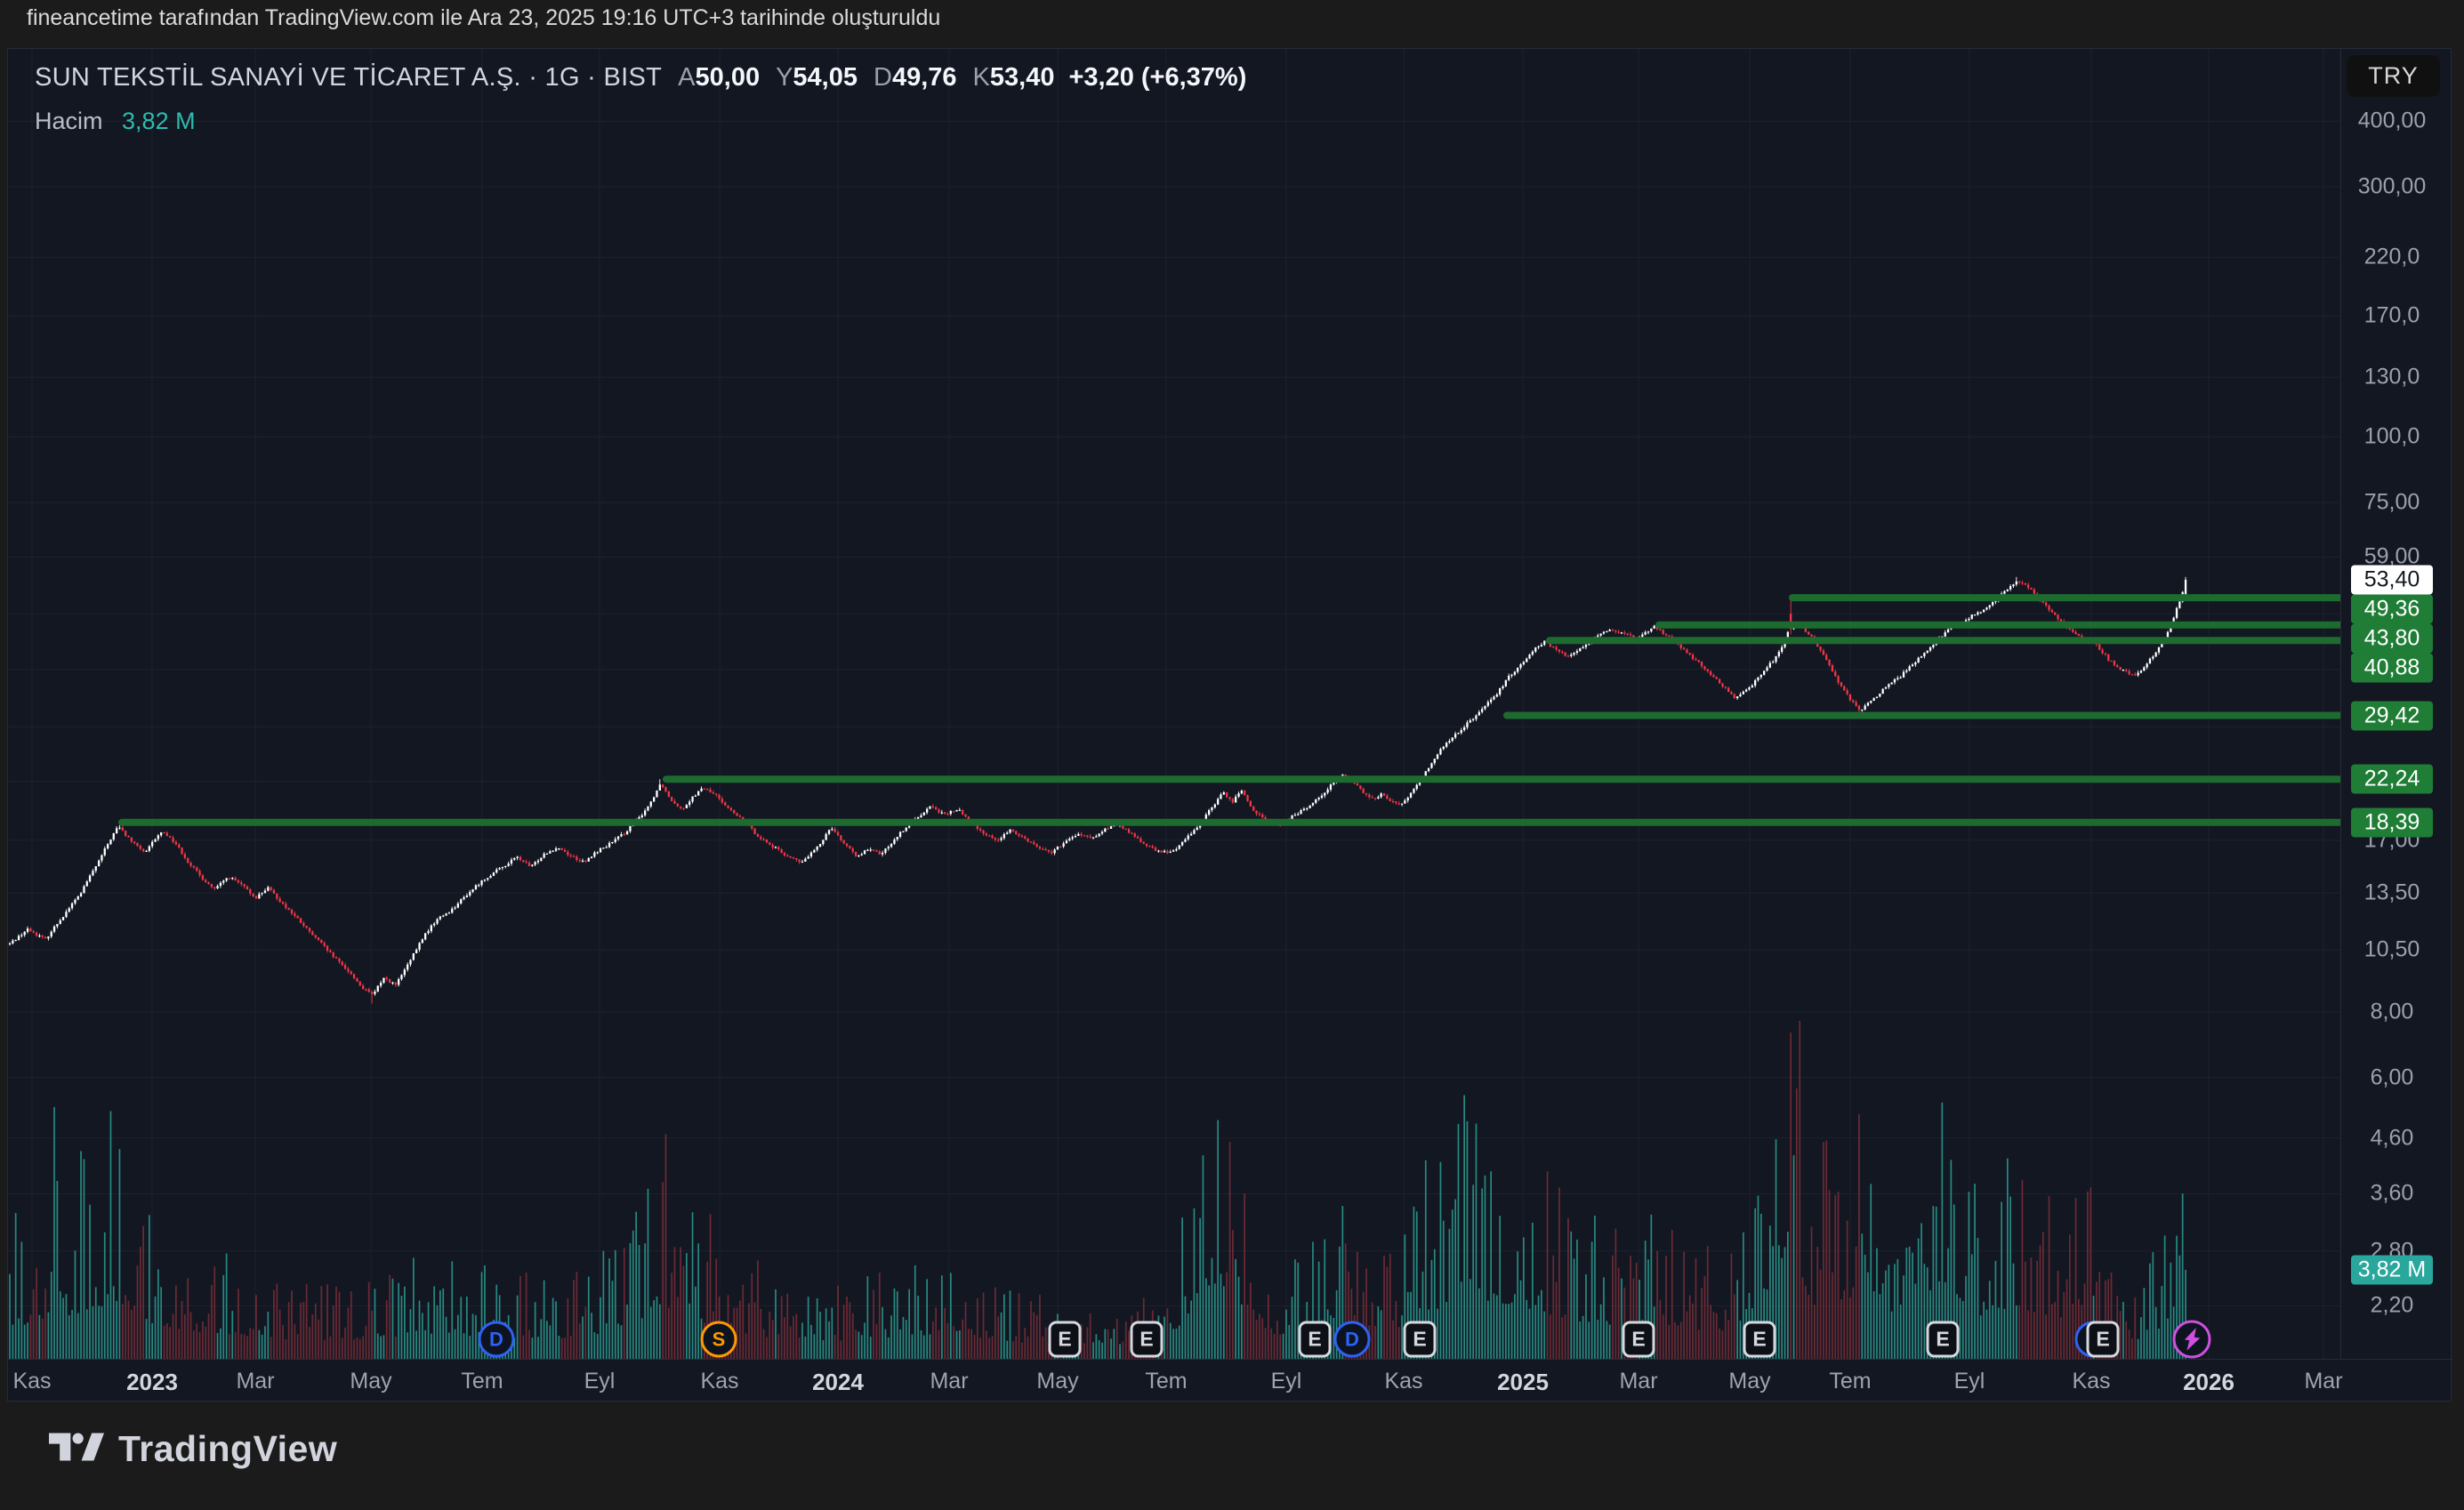 The height and width of the screenshot is (1510, 2464). What do you see at coordinates (2341, 704) in the screenshot?
I see `price-axis-divider` at bounding box center [2341, 704].